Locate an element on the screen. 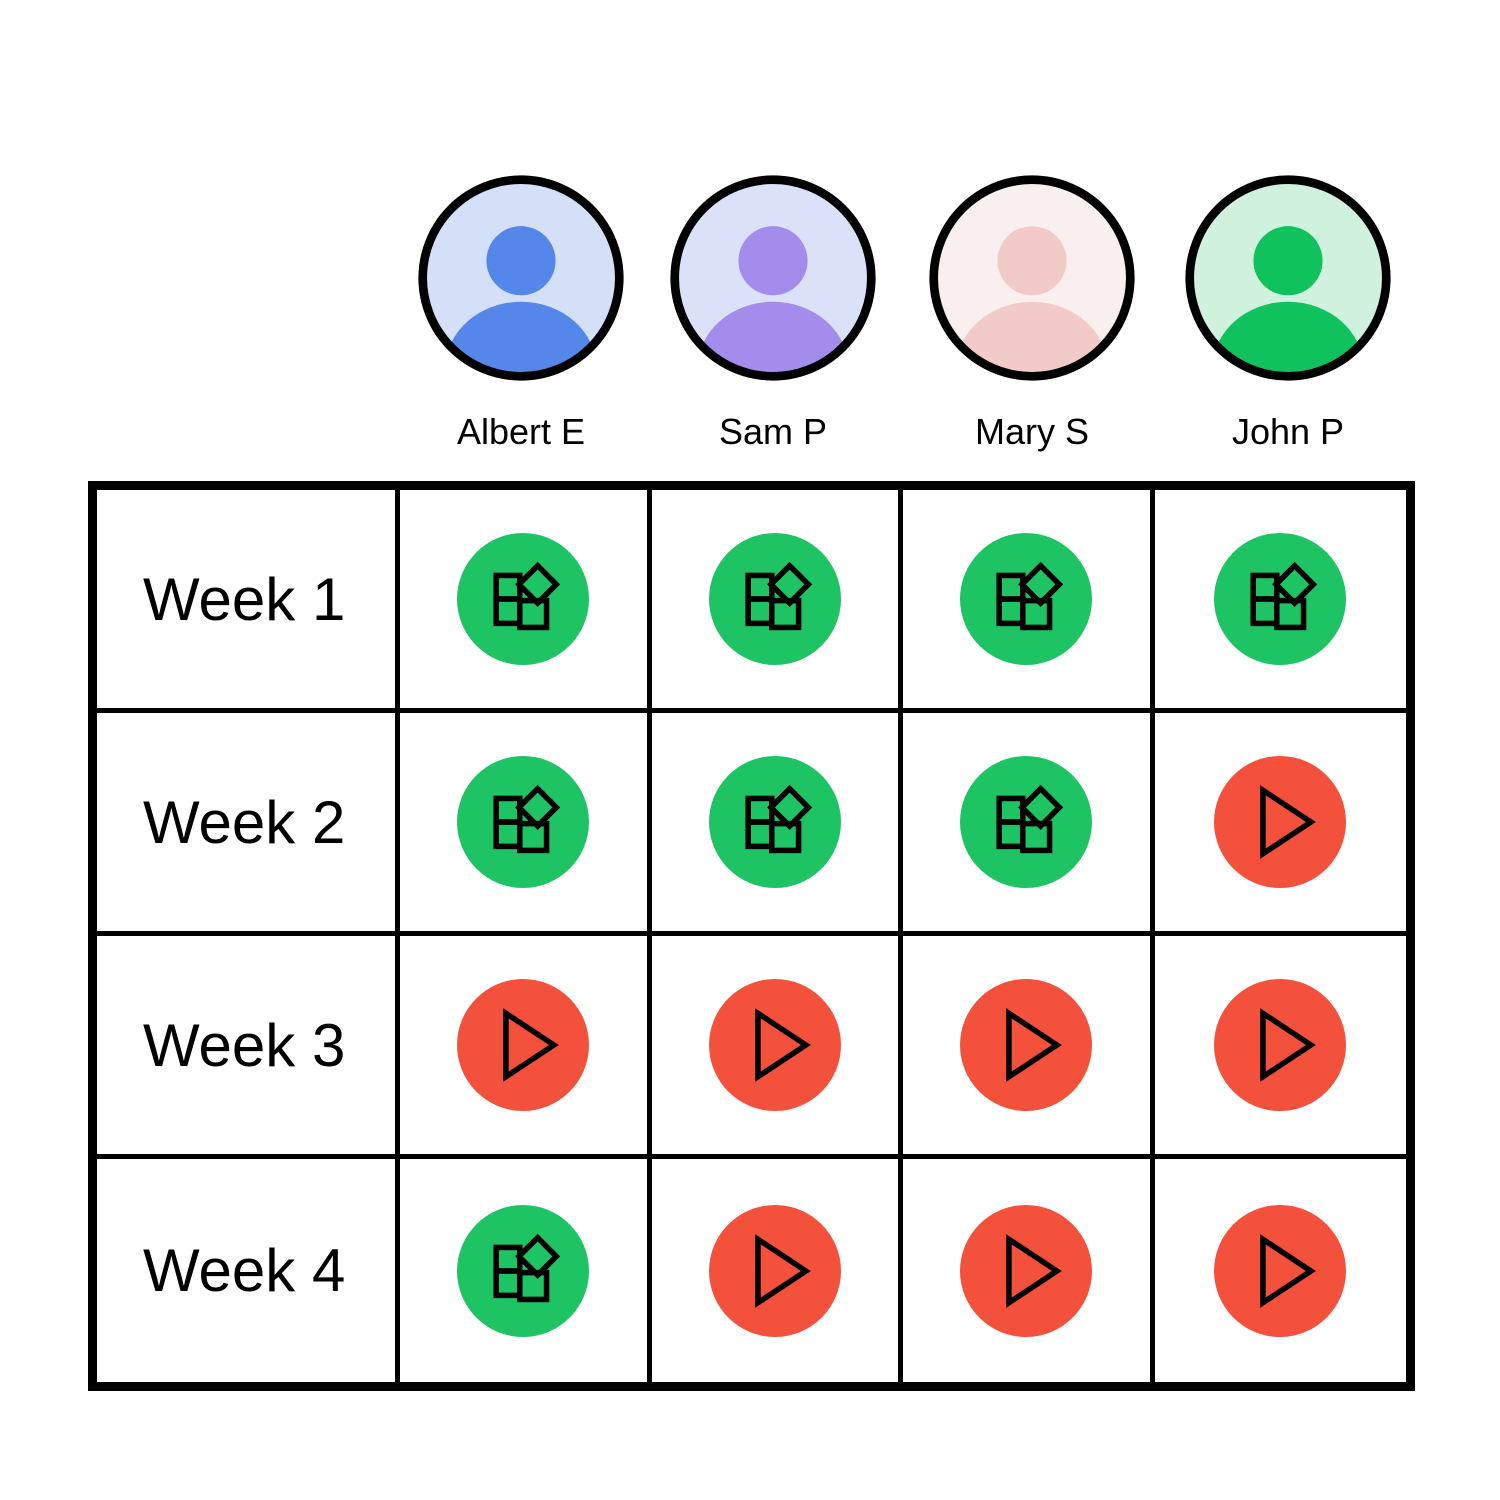  person-column-header: Mary S is located at coordinates (1032, 311).